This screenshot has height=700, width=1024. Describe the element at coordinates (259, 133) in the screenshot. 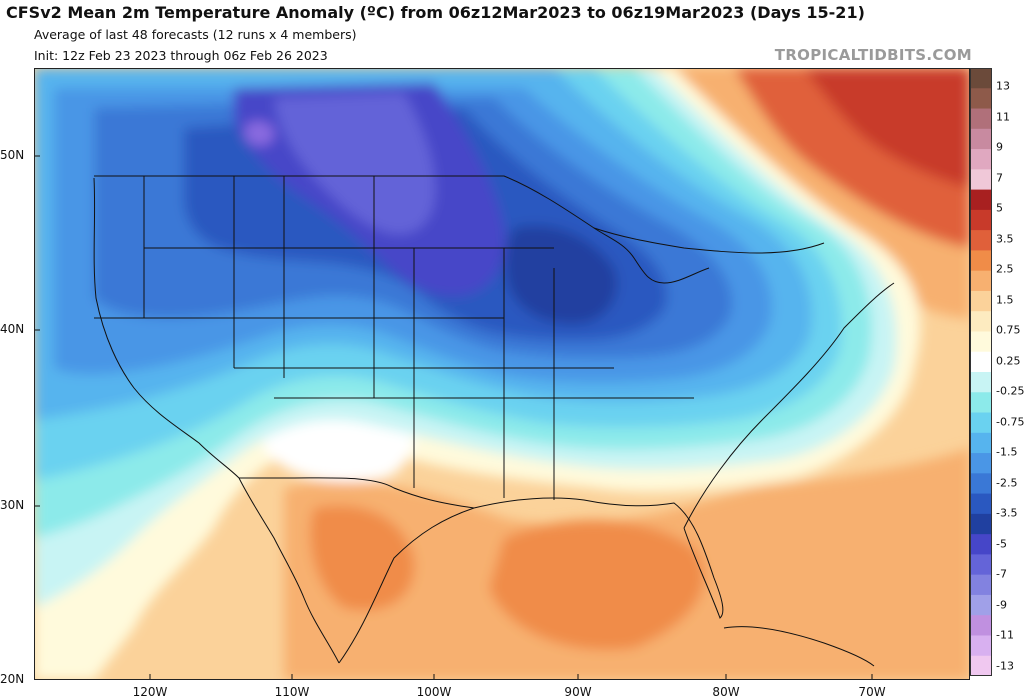

I see `anomaly-violet-spot` at that location.